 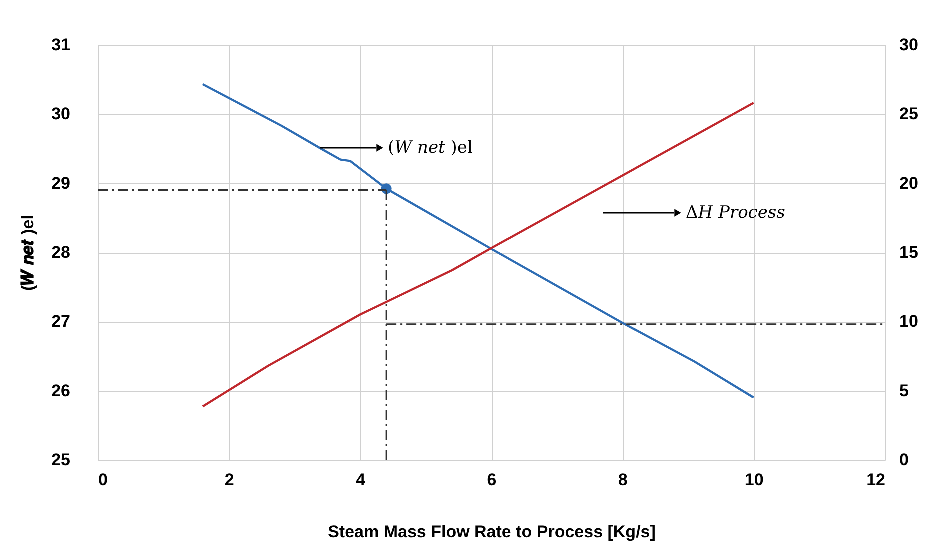 I want to click on y2-tick-label: 30, so click(x=909, y=45).